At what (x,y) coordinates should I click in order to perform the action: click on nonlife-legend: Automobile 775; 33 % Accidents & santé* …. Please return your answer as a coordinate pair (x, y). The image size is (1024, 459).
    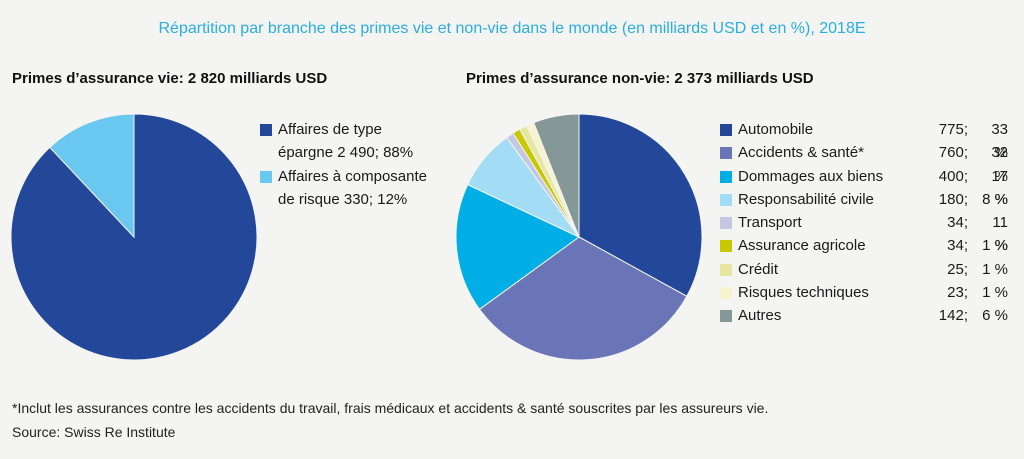
    Looking at the image, I should click on (865, 223).